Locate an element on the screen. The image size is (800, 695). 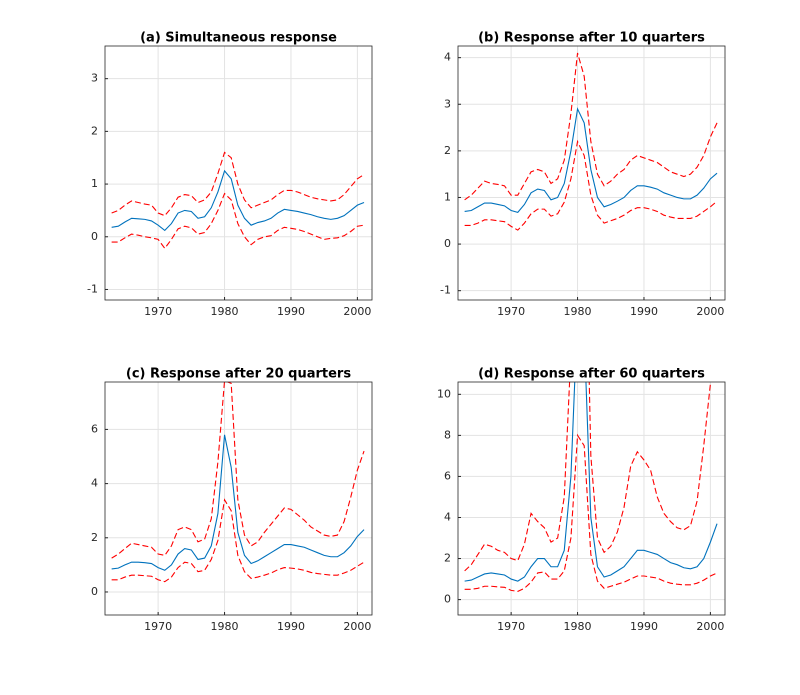
chart-title: (a) Simultaneous response is located at coordinates (238, 38).